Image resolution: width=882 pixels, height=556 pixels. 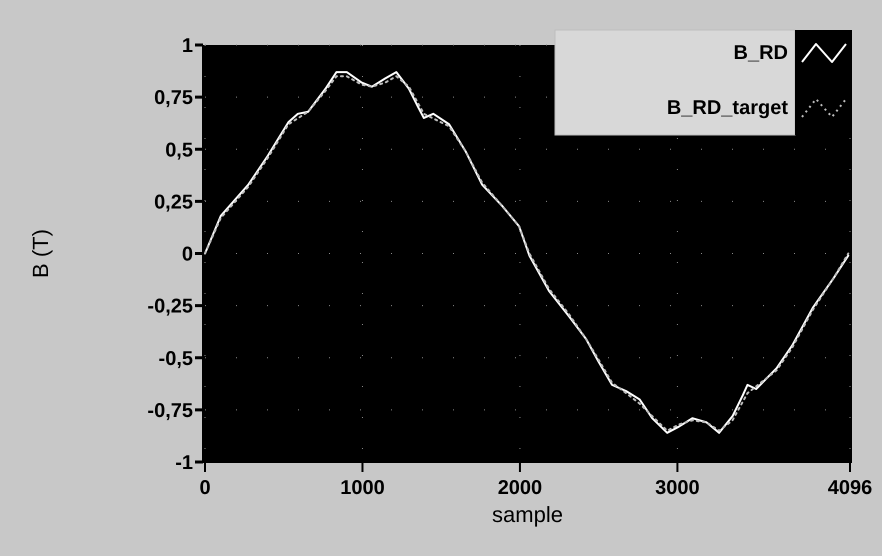 I want to click on x-tick-label: 2000, so click(x=520, y=488).